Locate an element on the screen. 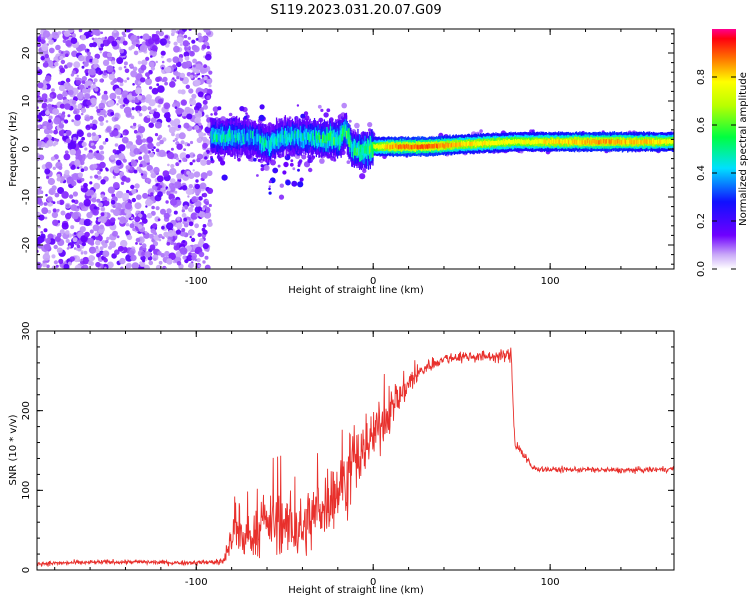  ridge-halo is located at coordinates (310, 170).